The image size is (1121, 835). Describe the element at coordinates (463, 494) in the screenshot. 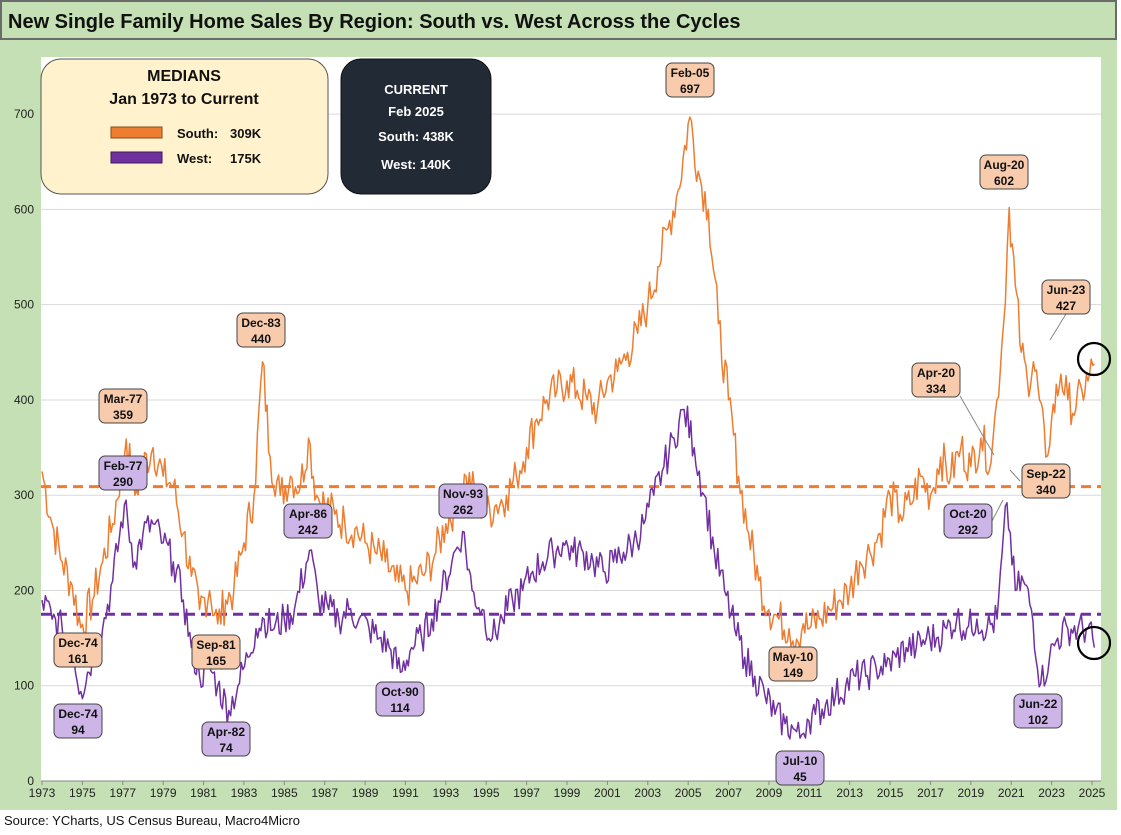

I see `annotation-date: Nov-93` at that location.